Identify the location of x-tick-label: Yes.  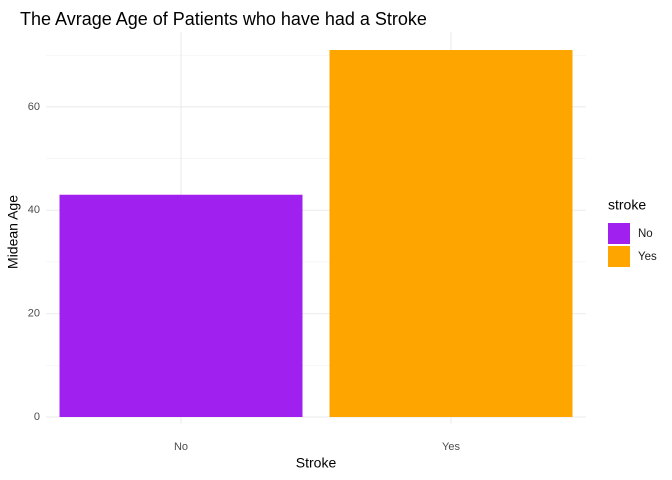
(451, 447).